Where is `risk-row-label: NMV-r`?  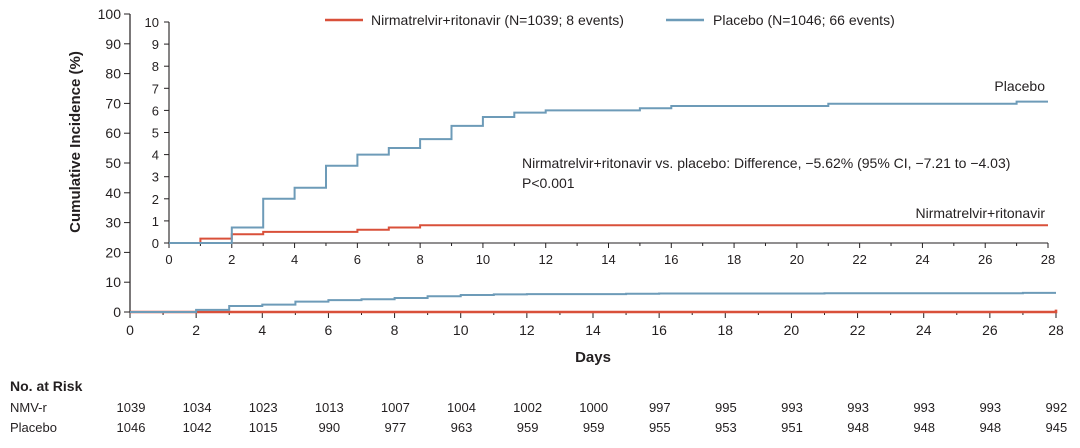
risk-row-label: NMV-r is located at coordinates (28, 407).